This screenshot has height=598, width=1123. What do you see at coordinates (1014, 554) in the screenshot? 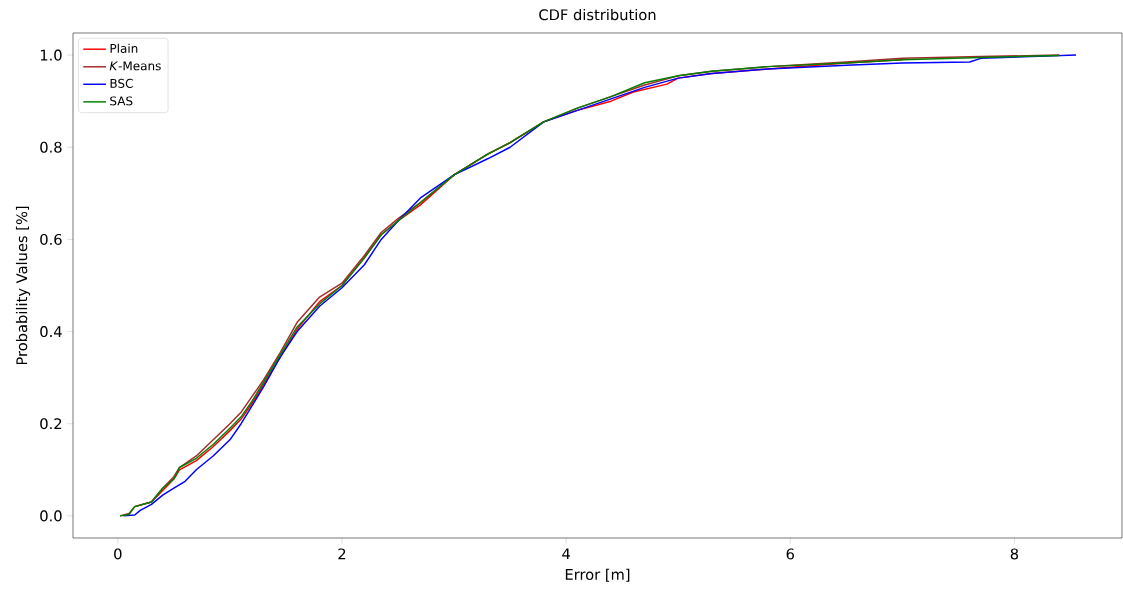
I see `x-tick-label: 8` at bounding box center [1014, 554].